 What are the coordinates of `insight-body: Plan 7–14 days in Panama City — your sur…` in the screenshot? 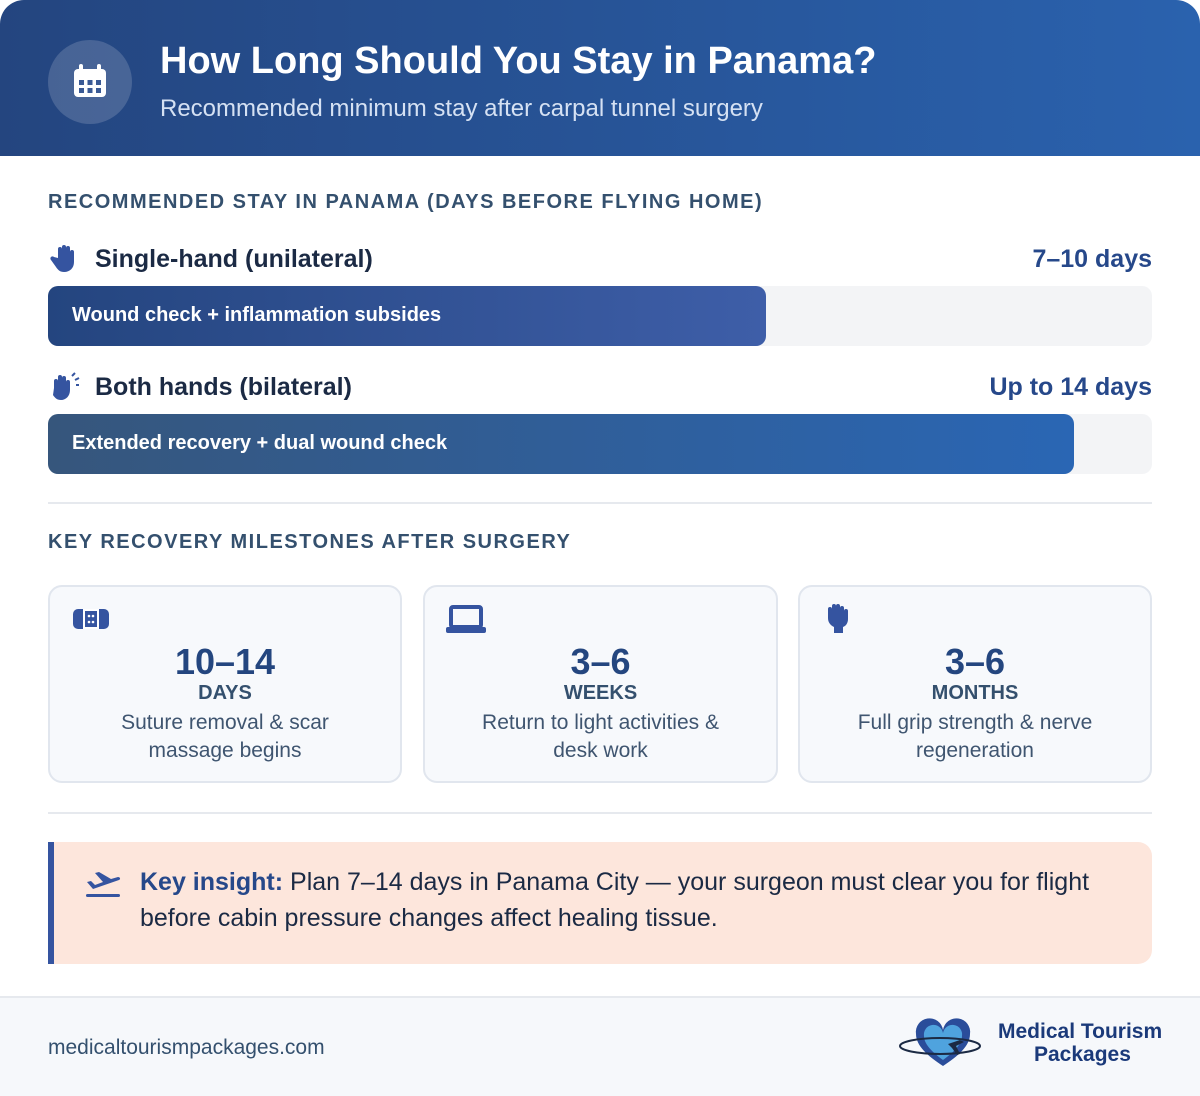 It's located at (615, 900).